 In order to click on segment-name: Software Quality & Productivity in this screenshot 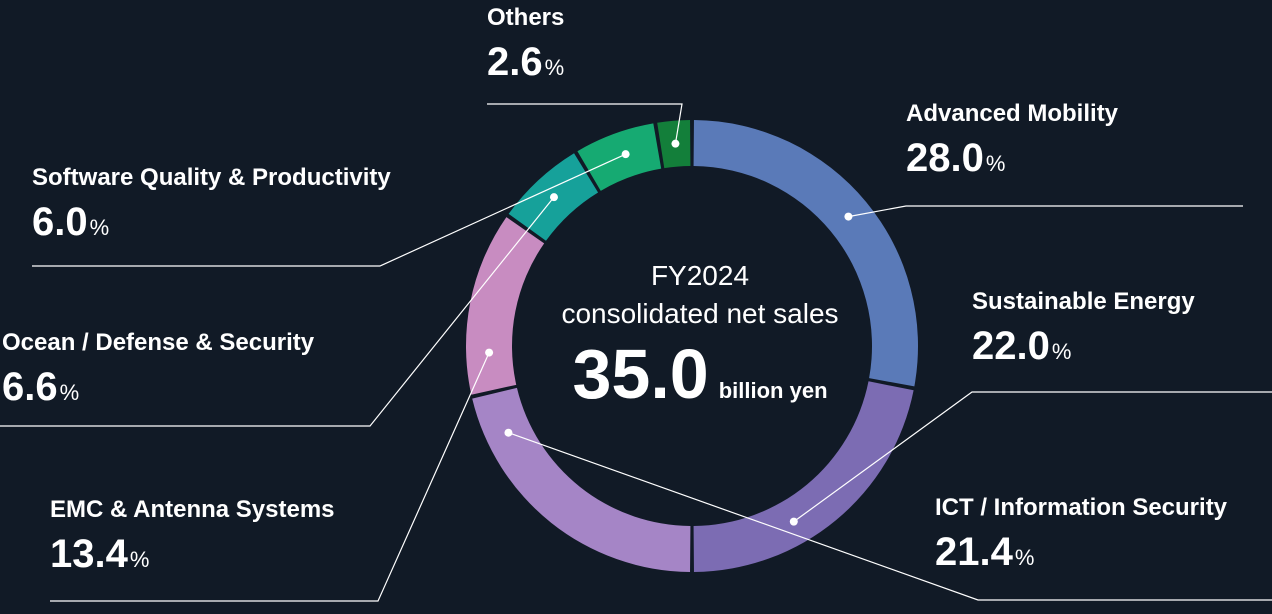, I will do `click(211, 177)`.